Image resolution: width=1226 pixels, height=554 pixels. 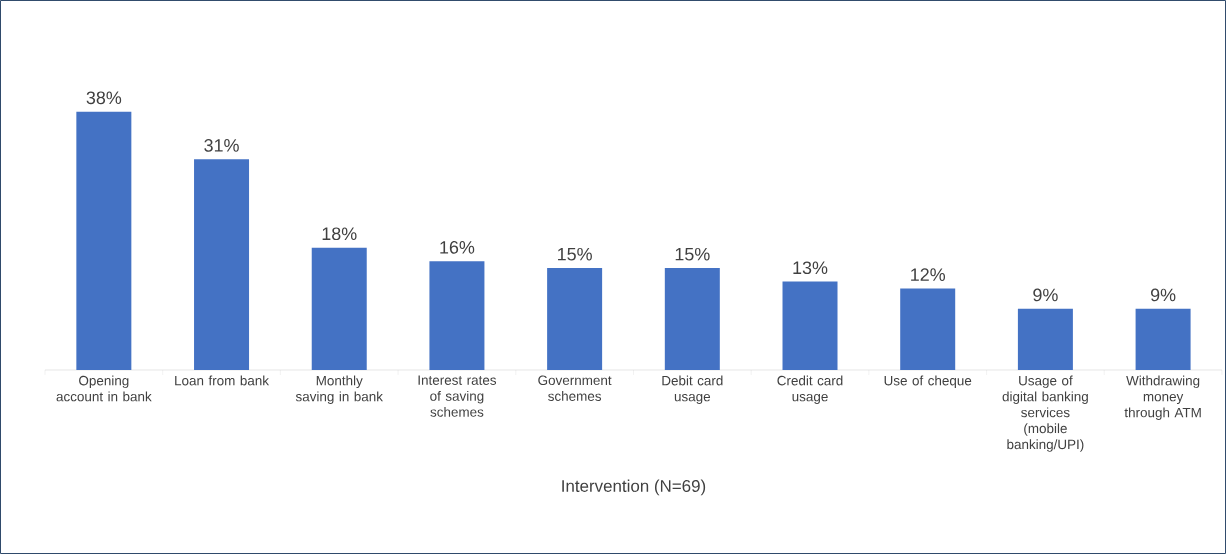 What do you see at coordinates (104, 388) in the screenshot?
I see `x-tick-label: Opening account in bank` at bounding box center [104, 388].